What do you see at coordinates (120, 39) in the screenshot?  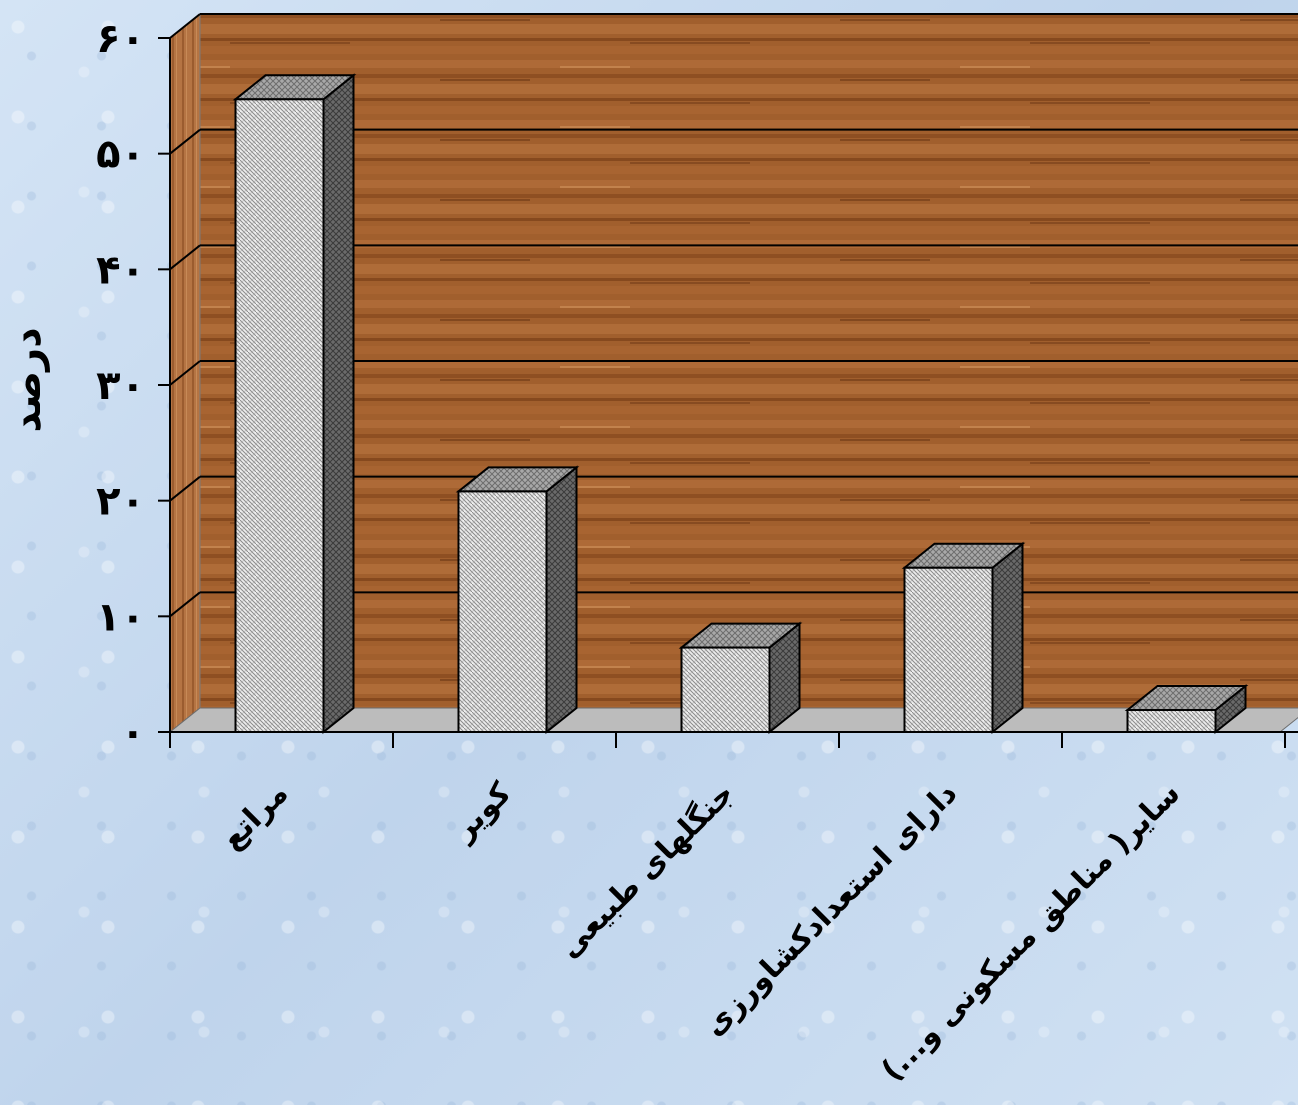 I see `y-tick-label: ۶۰` at bounding box center [120, 39].